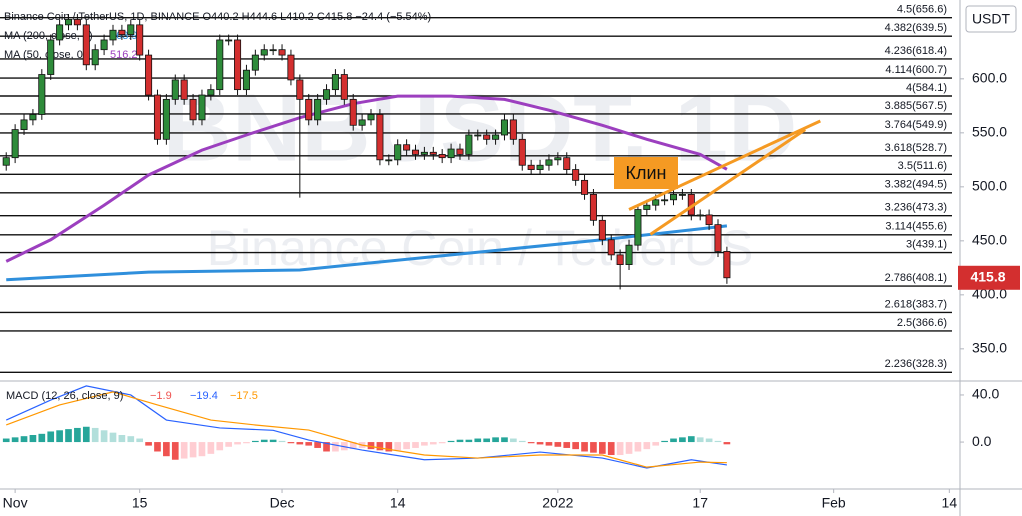 Image resolution: width=1022 pixels, height=516 pixels. I want to click on wedge-label: Клин, so click(646, 173).